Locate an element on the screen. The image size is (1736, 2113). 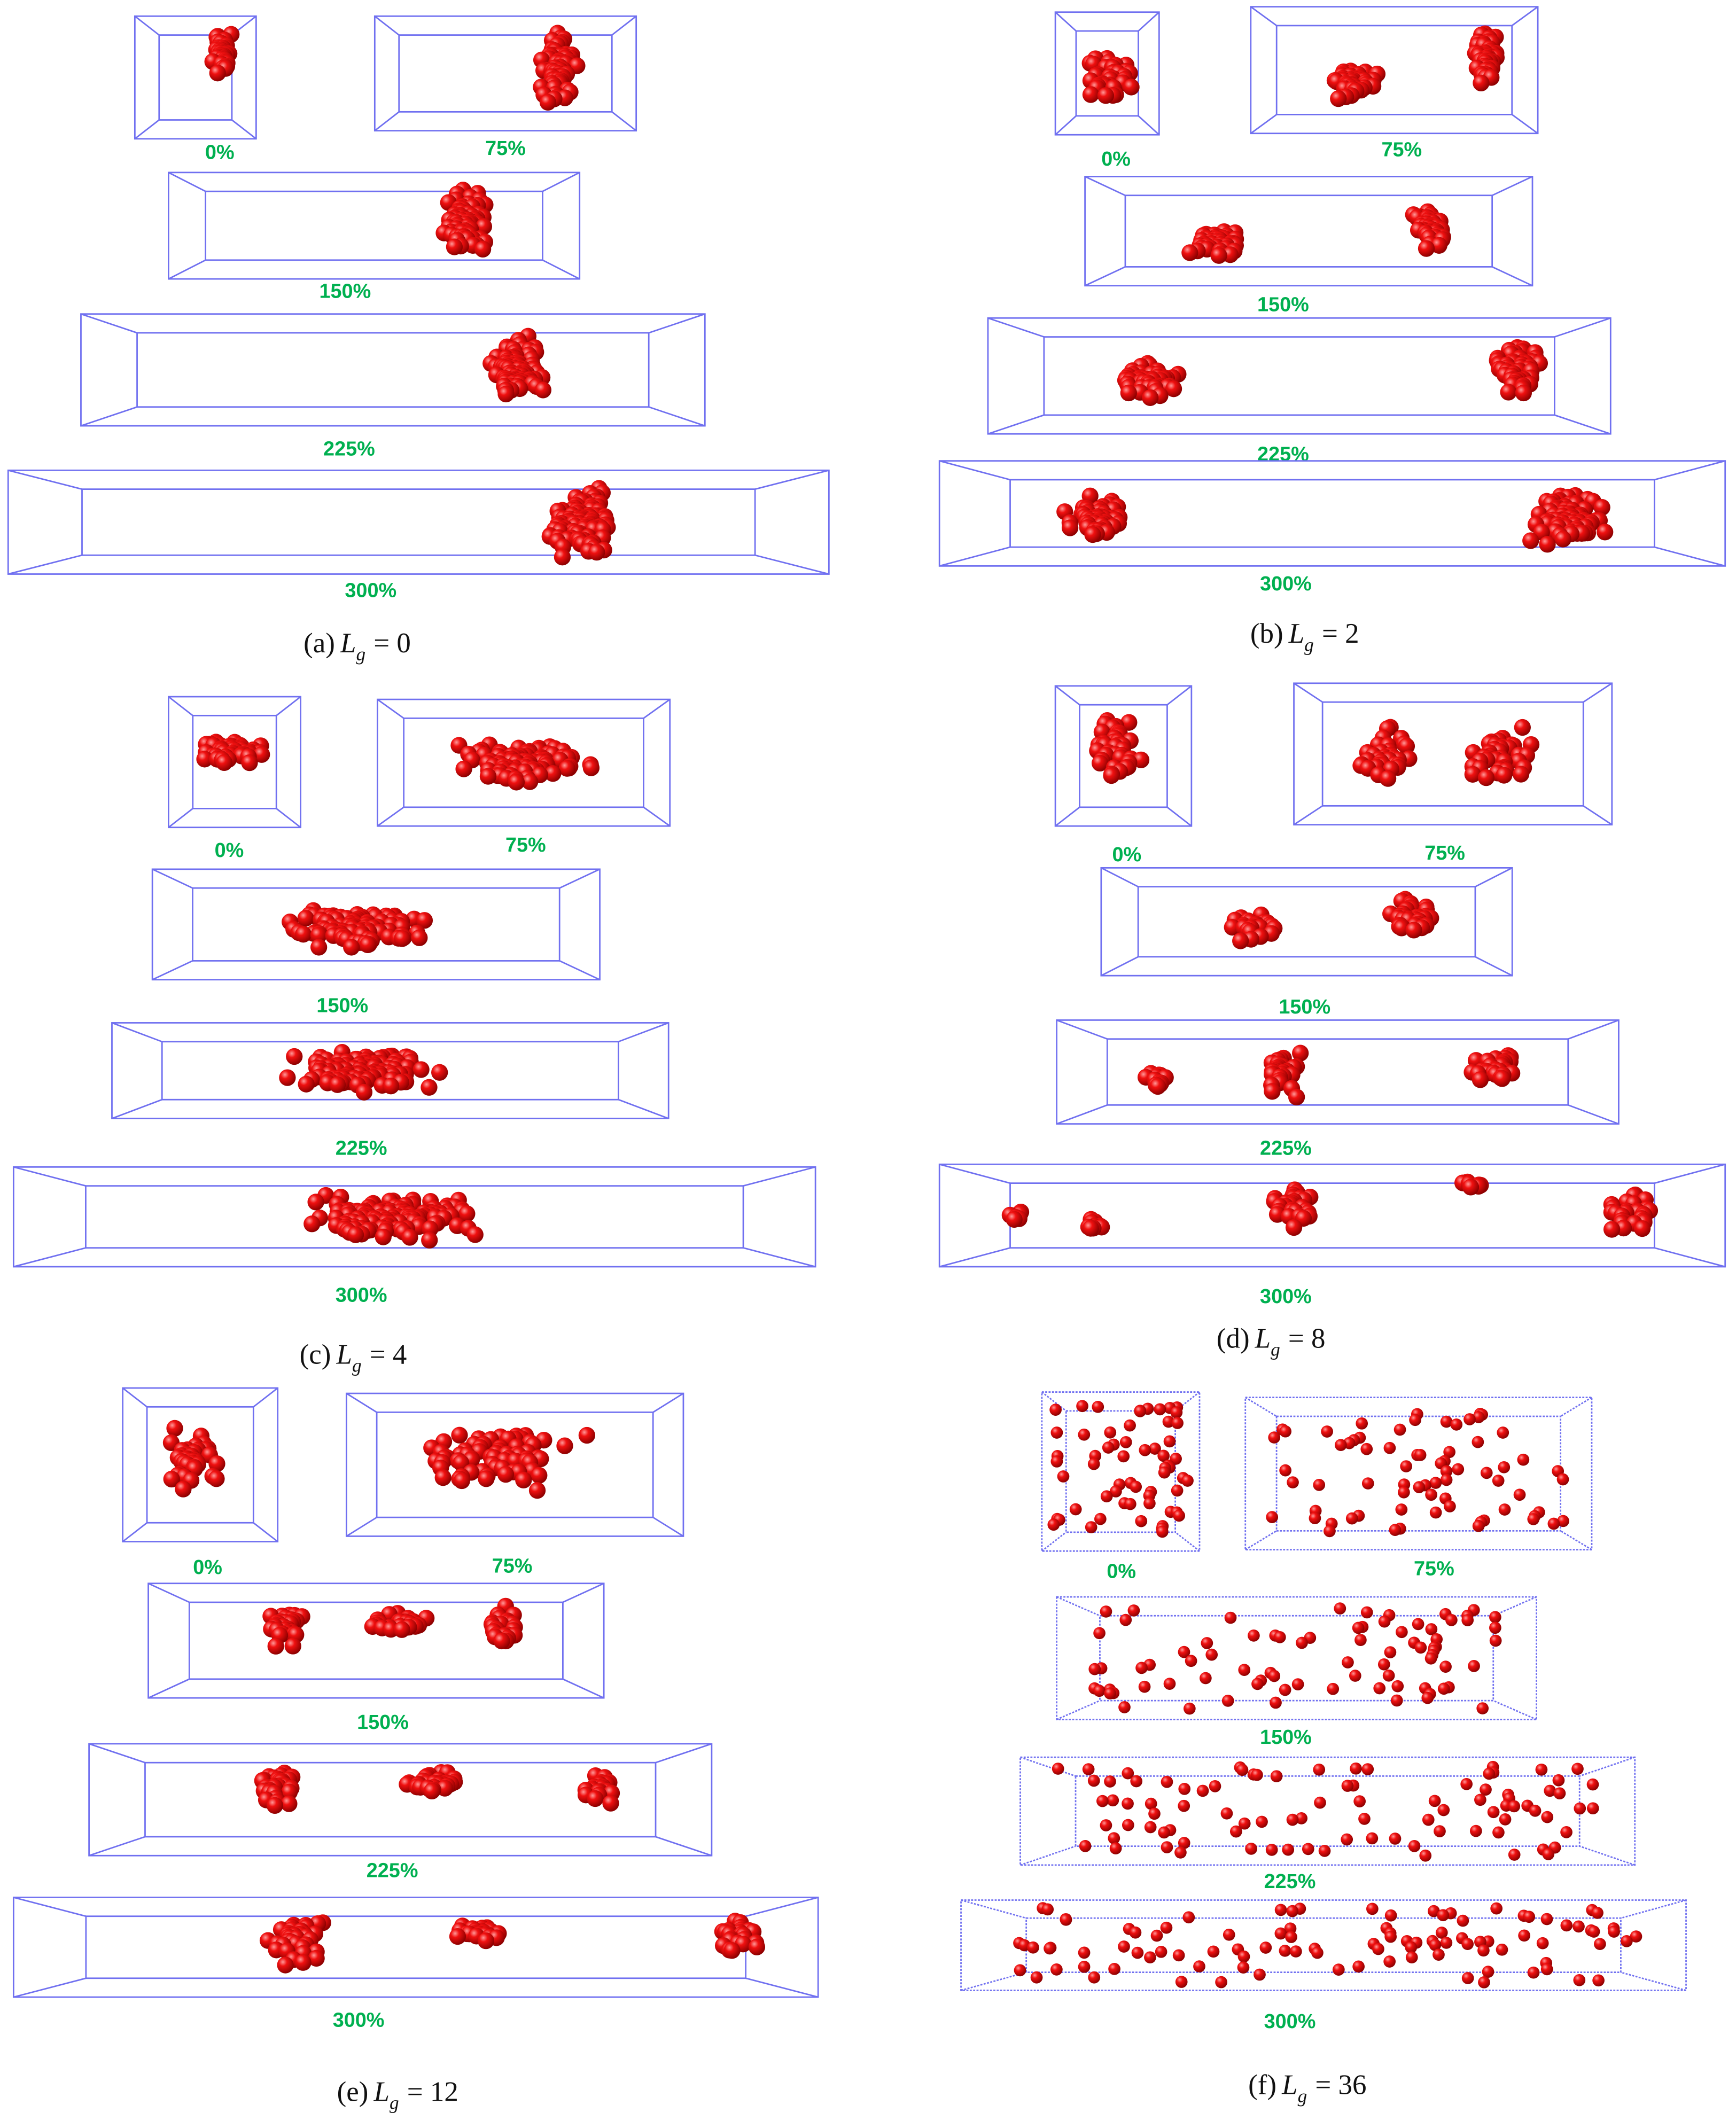
strain-label: 225% is located at coordinates (1283, 454).